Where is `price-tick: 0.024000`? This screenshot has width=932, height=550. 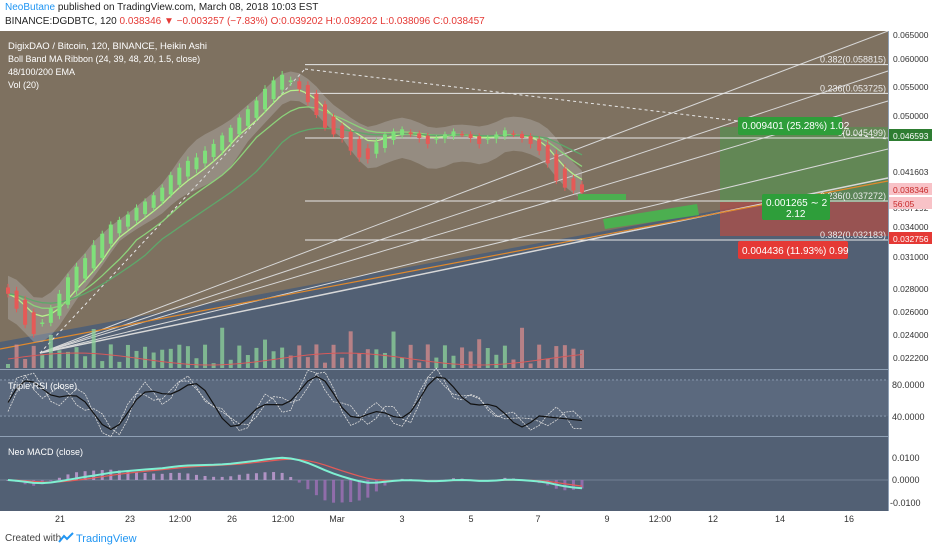 price-tick: 0.024000 is located at coordinates (911, 335).